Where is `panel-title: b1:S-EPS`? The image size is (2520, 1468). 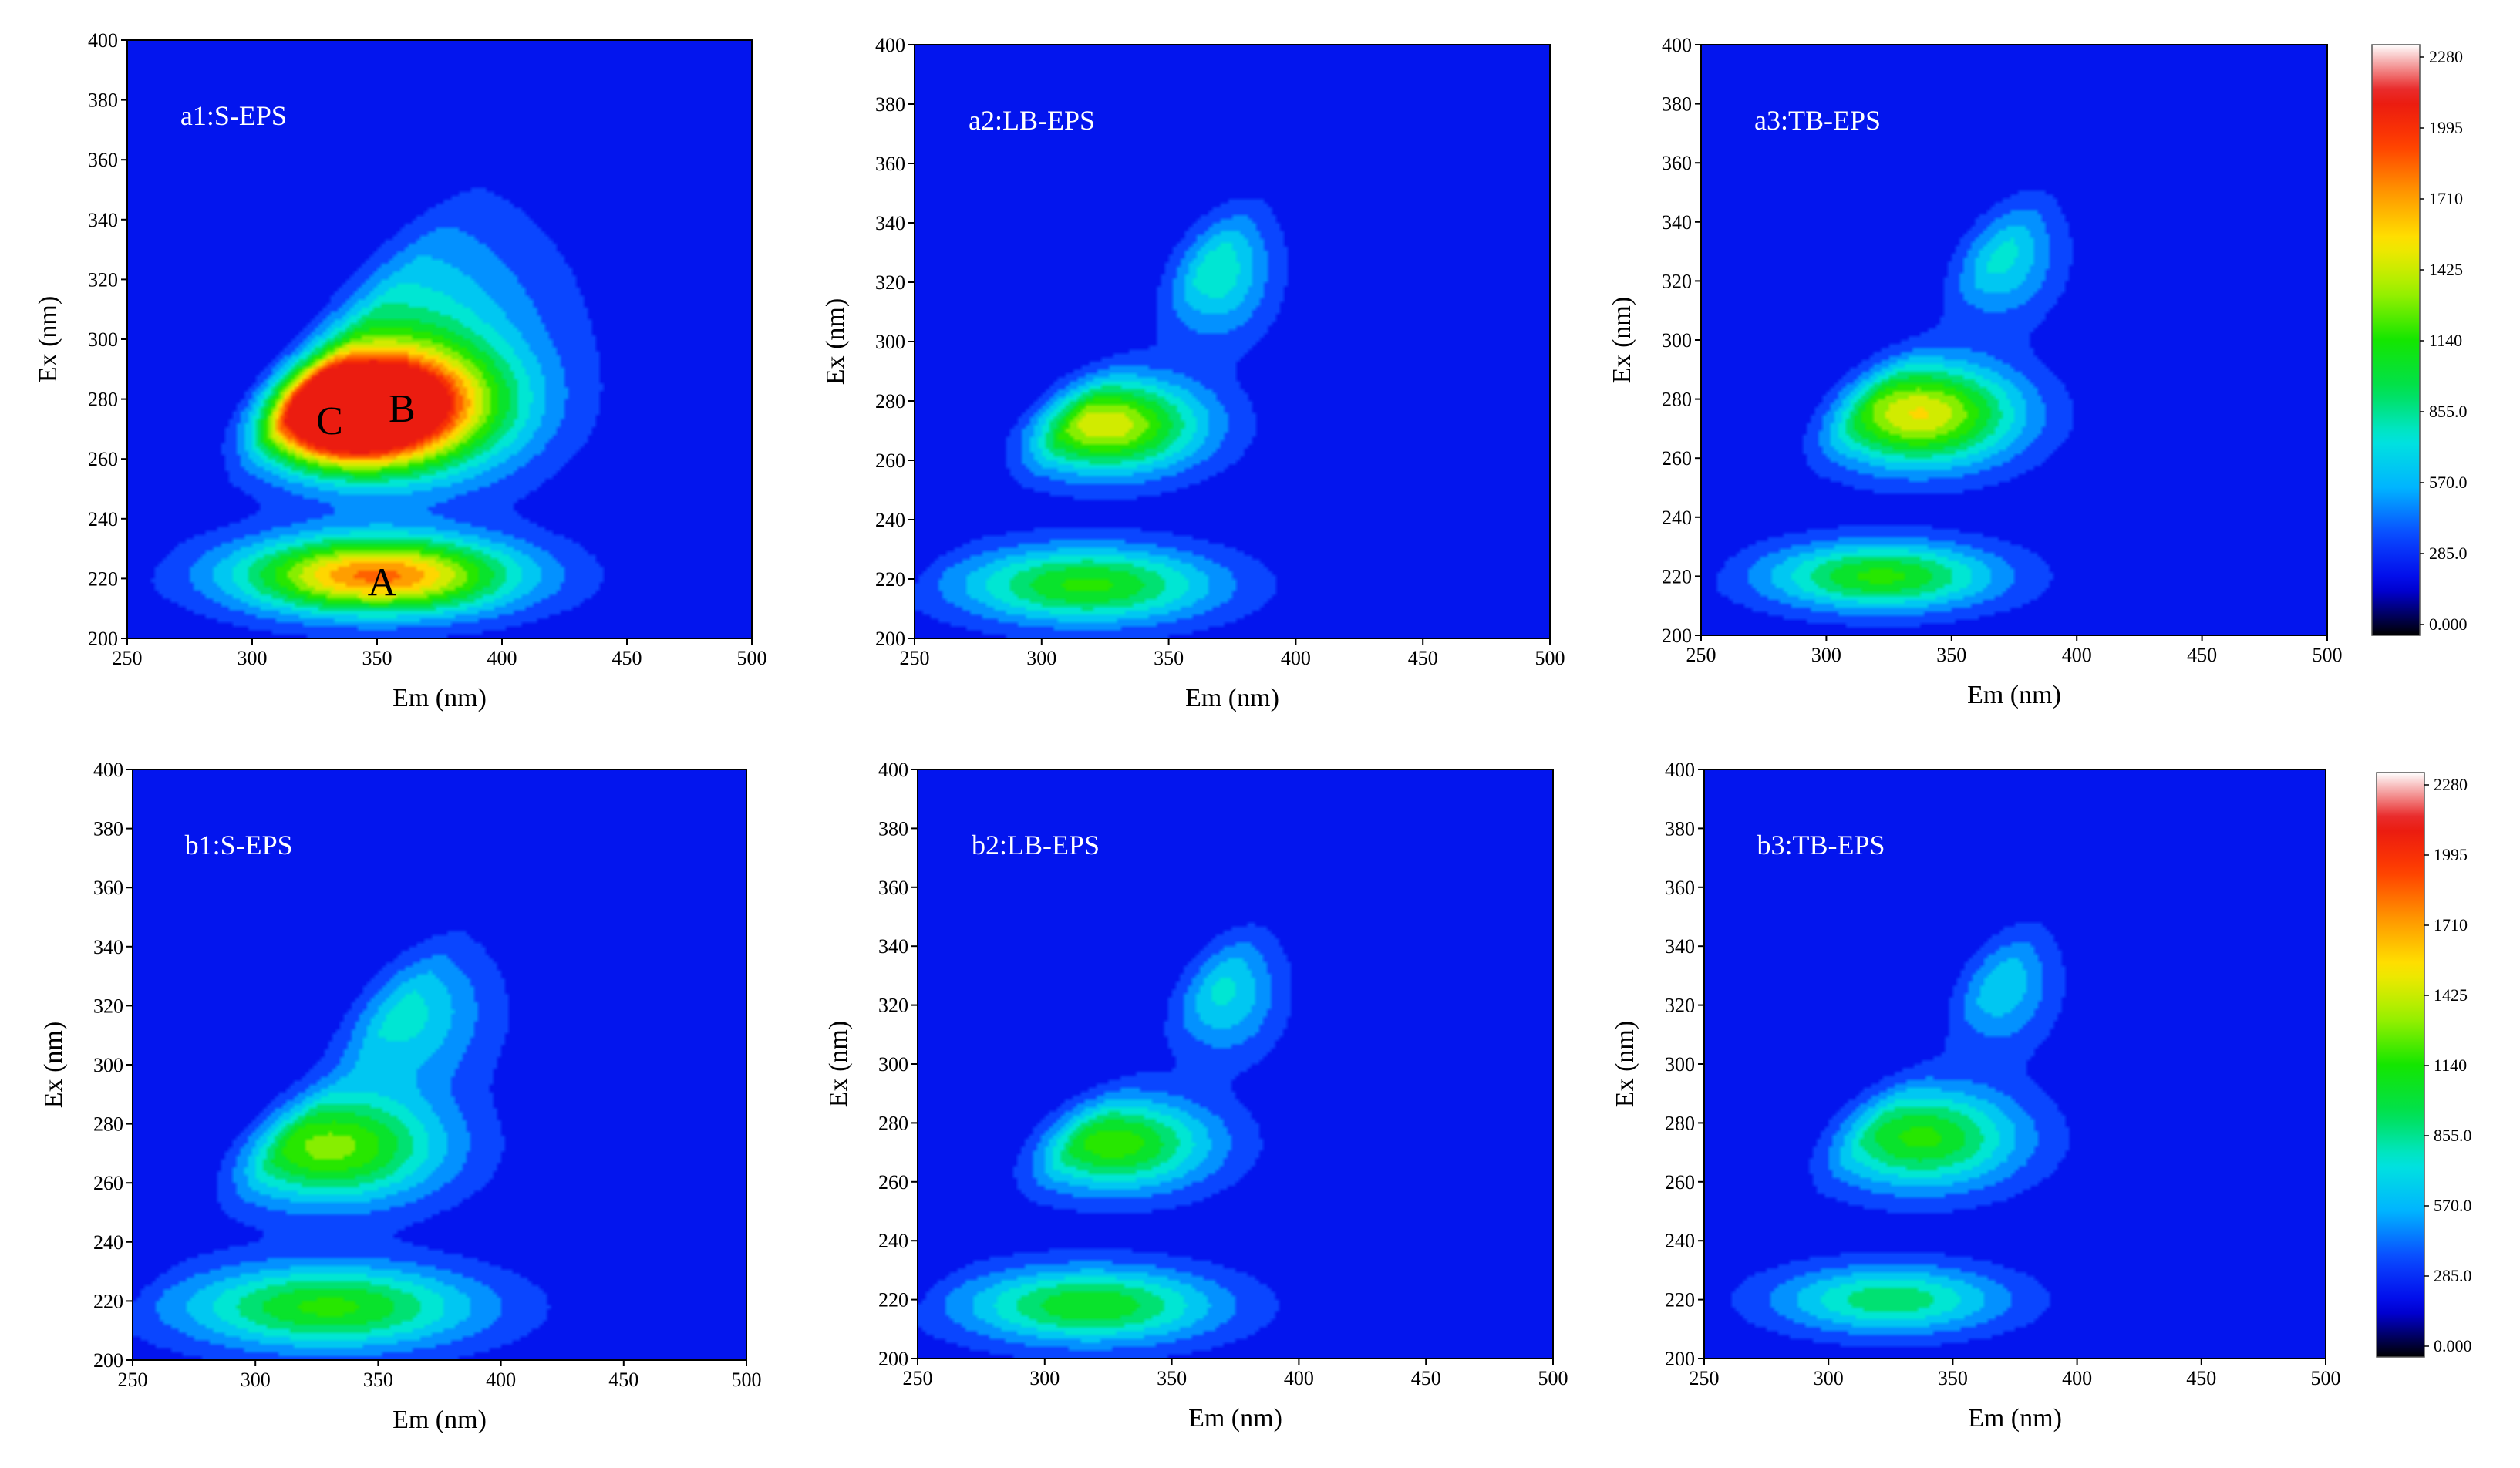 panel-title: b1:S-EPS is located at coordinates (239, 845).